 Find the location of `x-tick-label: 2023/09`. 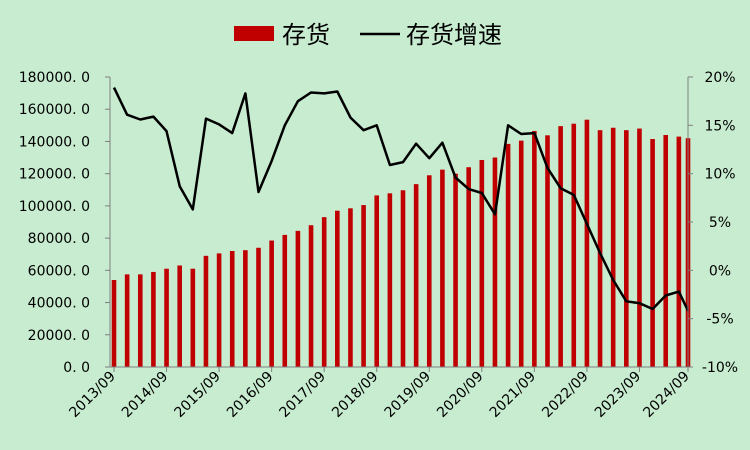

x-tick-label: 2023/09 is located at coordinates (618, 395).